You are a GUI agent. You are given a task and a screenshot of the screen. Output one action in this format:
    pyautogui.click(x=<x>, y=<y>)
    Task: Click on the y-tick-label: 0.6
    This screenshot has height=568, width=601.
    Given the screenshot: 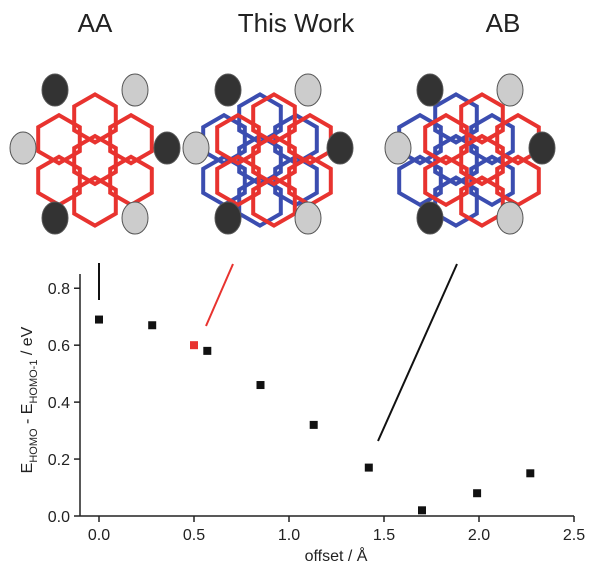 What is the action you would take?
    pyautogui.click(x=59, y=346)
    